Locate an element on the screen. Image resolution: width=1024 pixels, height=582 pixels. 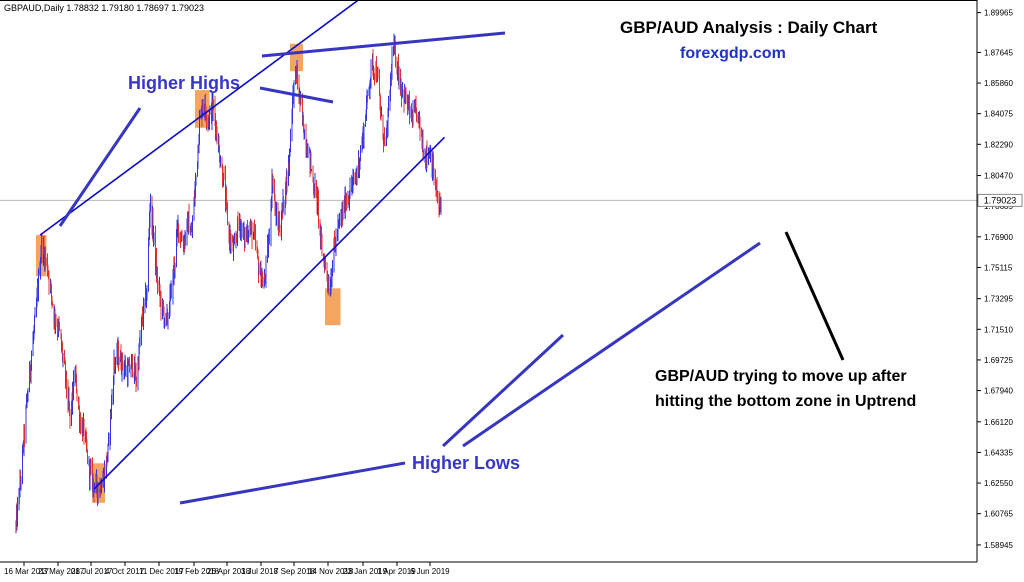
current-price-tag-label: 1.79023 is located at coordinates (1000, 200).